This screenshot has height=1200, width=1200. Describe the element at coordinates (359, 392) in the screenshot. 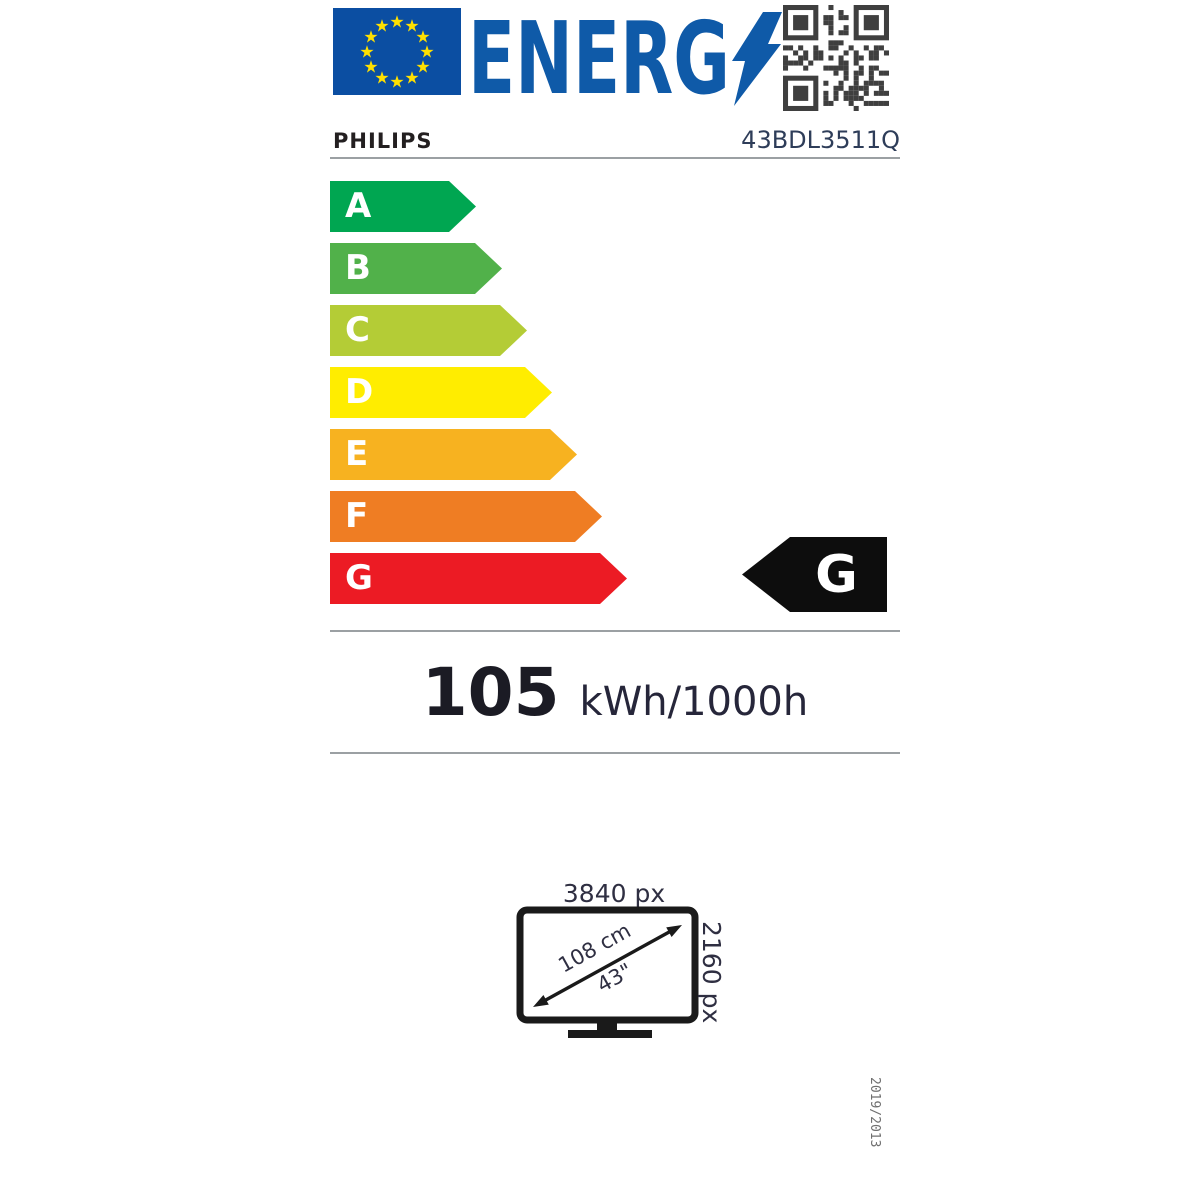

I see `efficiency-class-letter: D` at that location.